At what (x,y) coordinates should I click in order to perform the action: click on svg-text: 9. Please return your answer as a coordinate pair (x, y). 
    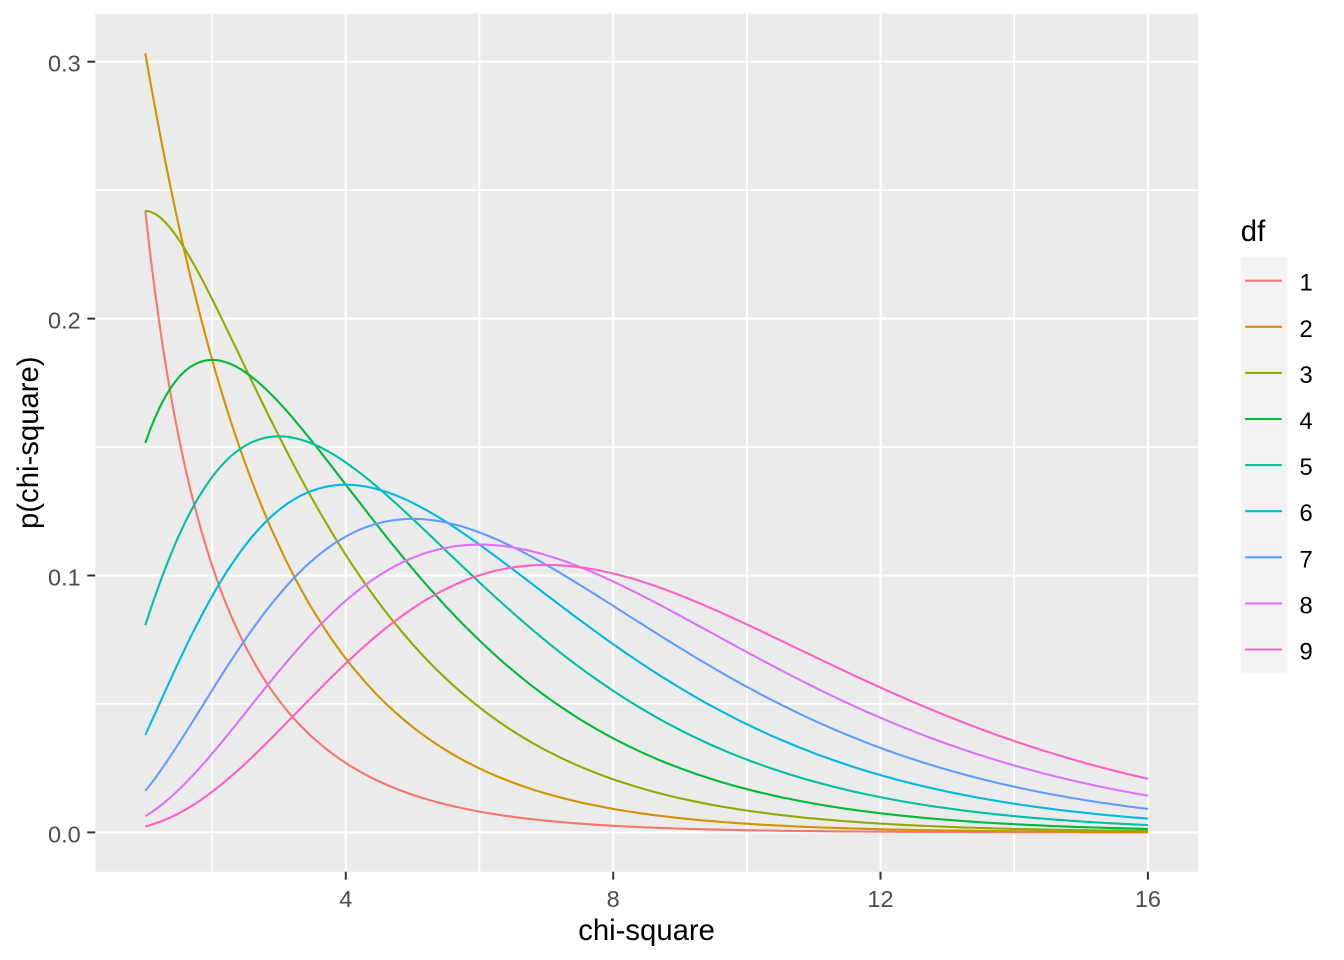
    Looking at the image, I should click on (1306, 652).